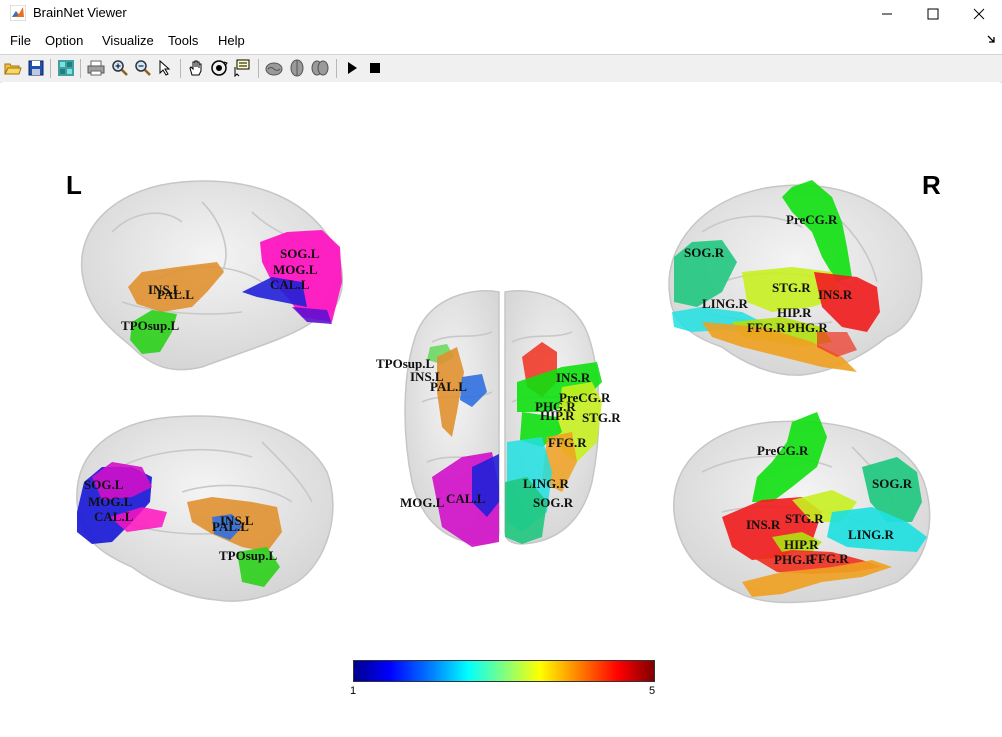 This screenshot has height=737, width=1002. Describe the element at coordinates (794, 559) in the screenshot. I see `label-PHG-R-medial: PHG.R` at that location.